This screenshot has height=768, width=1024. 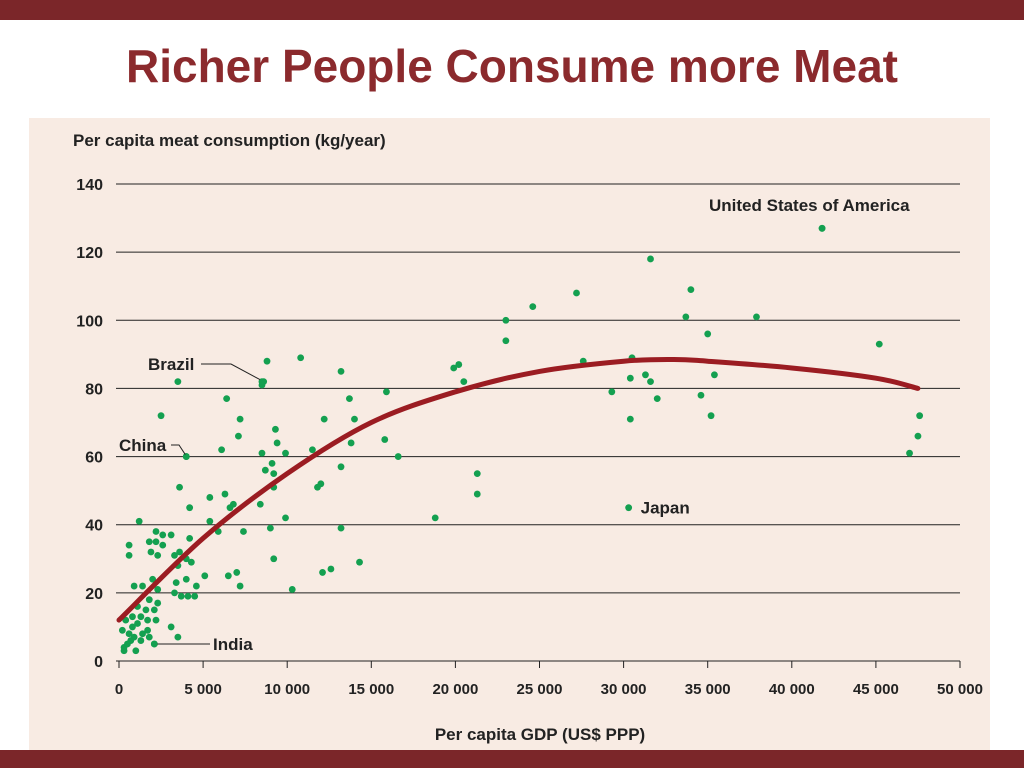 I want to click on annotation-usa: United States of America, so click(x=809, y=205).